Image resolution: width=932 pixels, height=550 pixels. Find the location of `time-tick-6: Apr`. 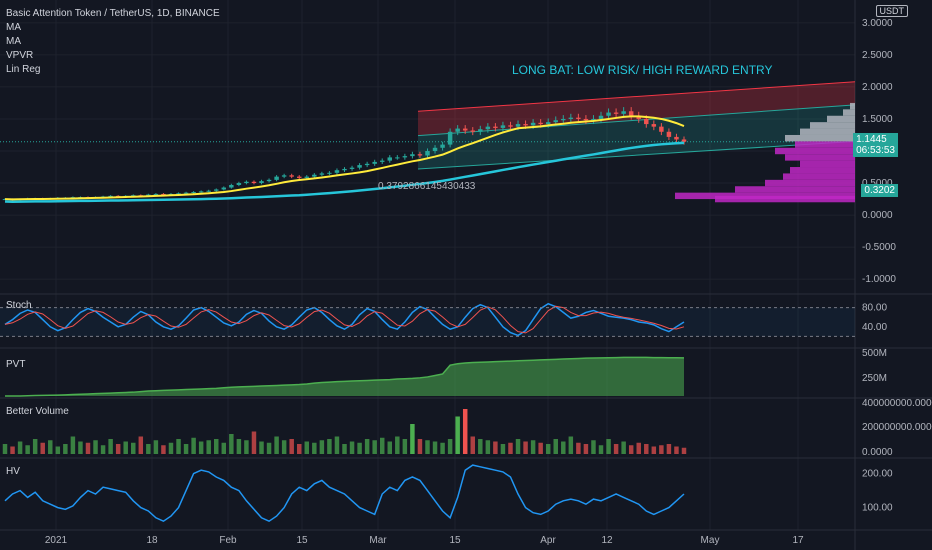

time-tick-6: Apr is located at coordinates (548, 540).